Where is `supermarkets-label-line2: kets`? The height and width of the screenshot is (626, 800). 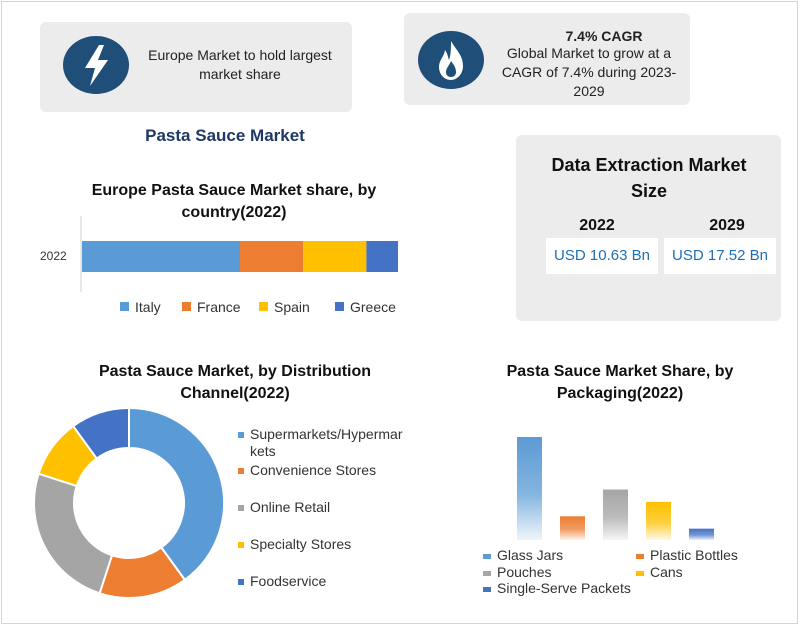 supermarkets-label-line2: kets is located at coordinates (263, 451).